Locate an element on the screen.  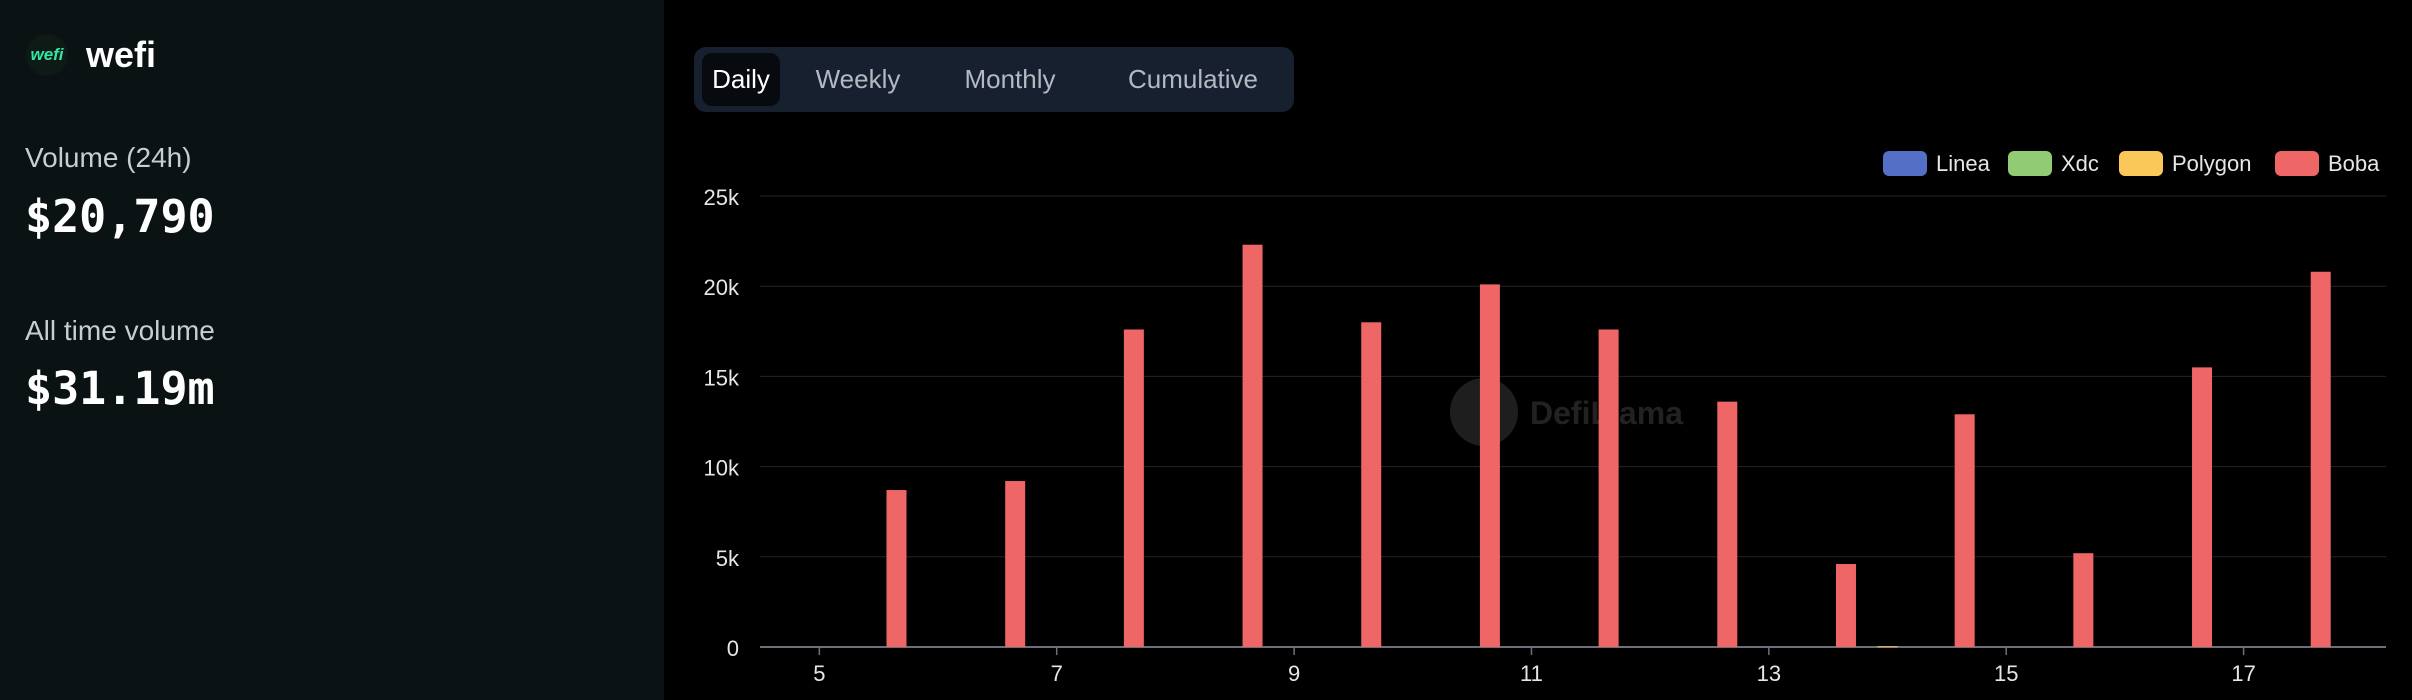
y-tick-label: 15k is located at coordinates (722, 377).